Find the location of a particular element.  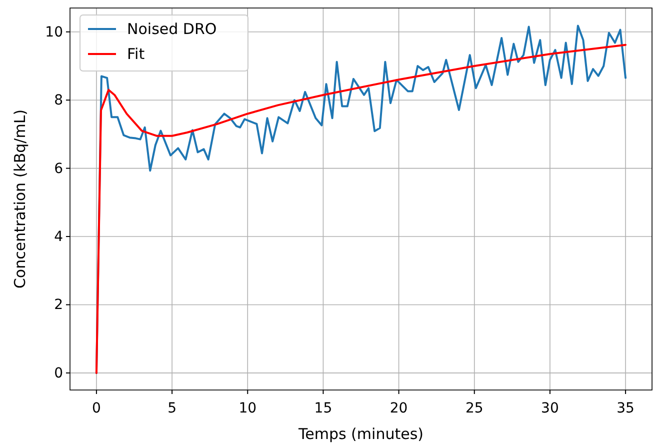

x-tick-label: 35 is located at coordinates (625, 408).